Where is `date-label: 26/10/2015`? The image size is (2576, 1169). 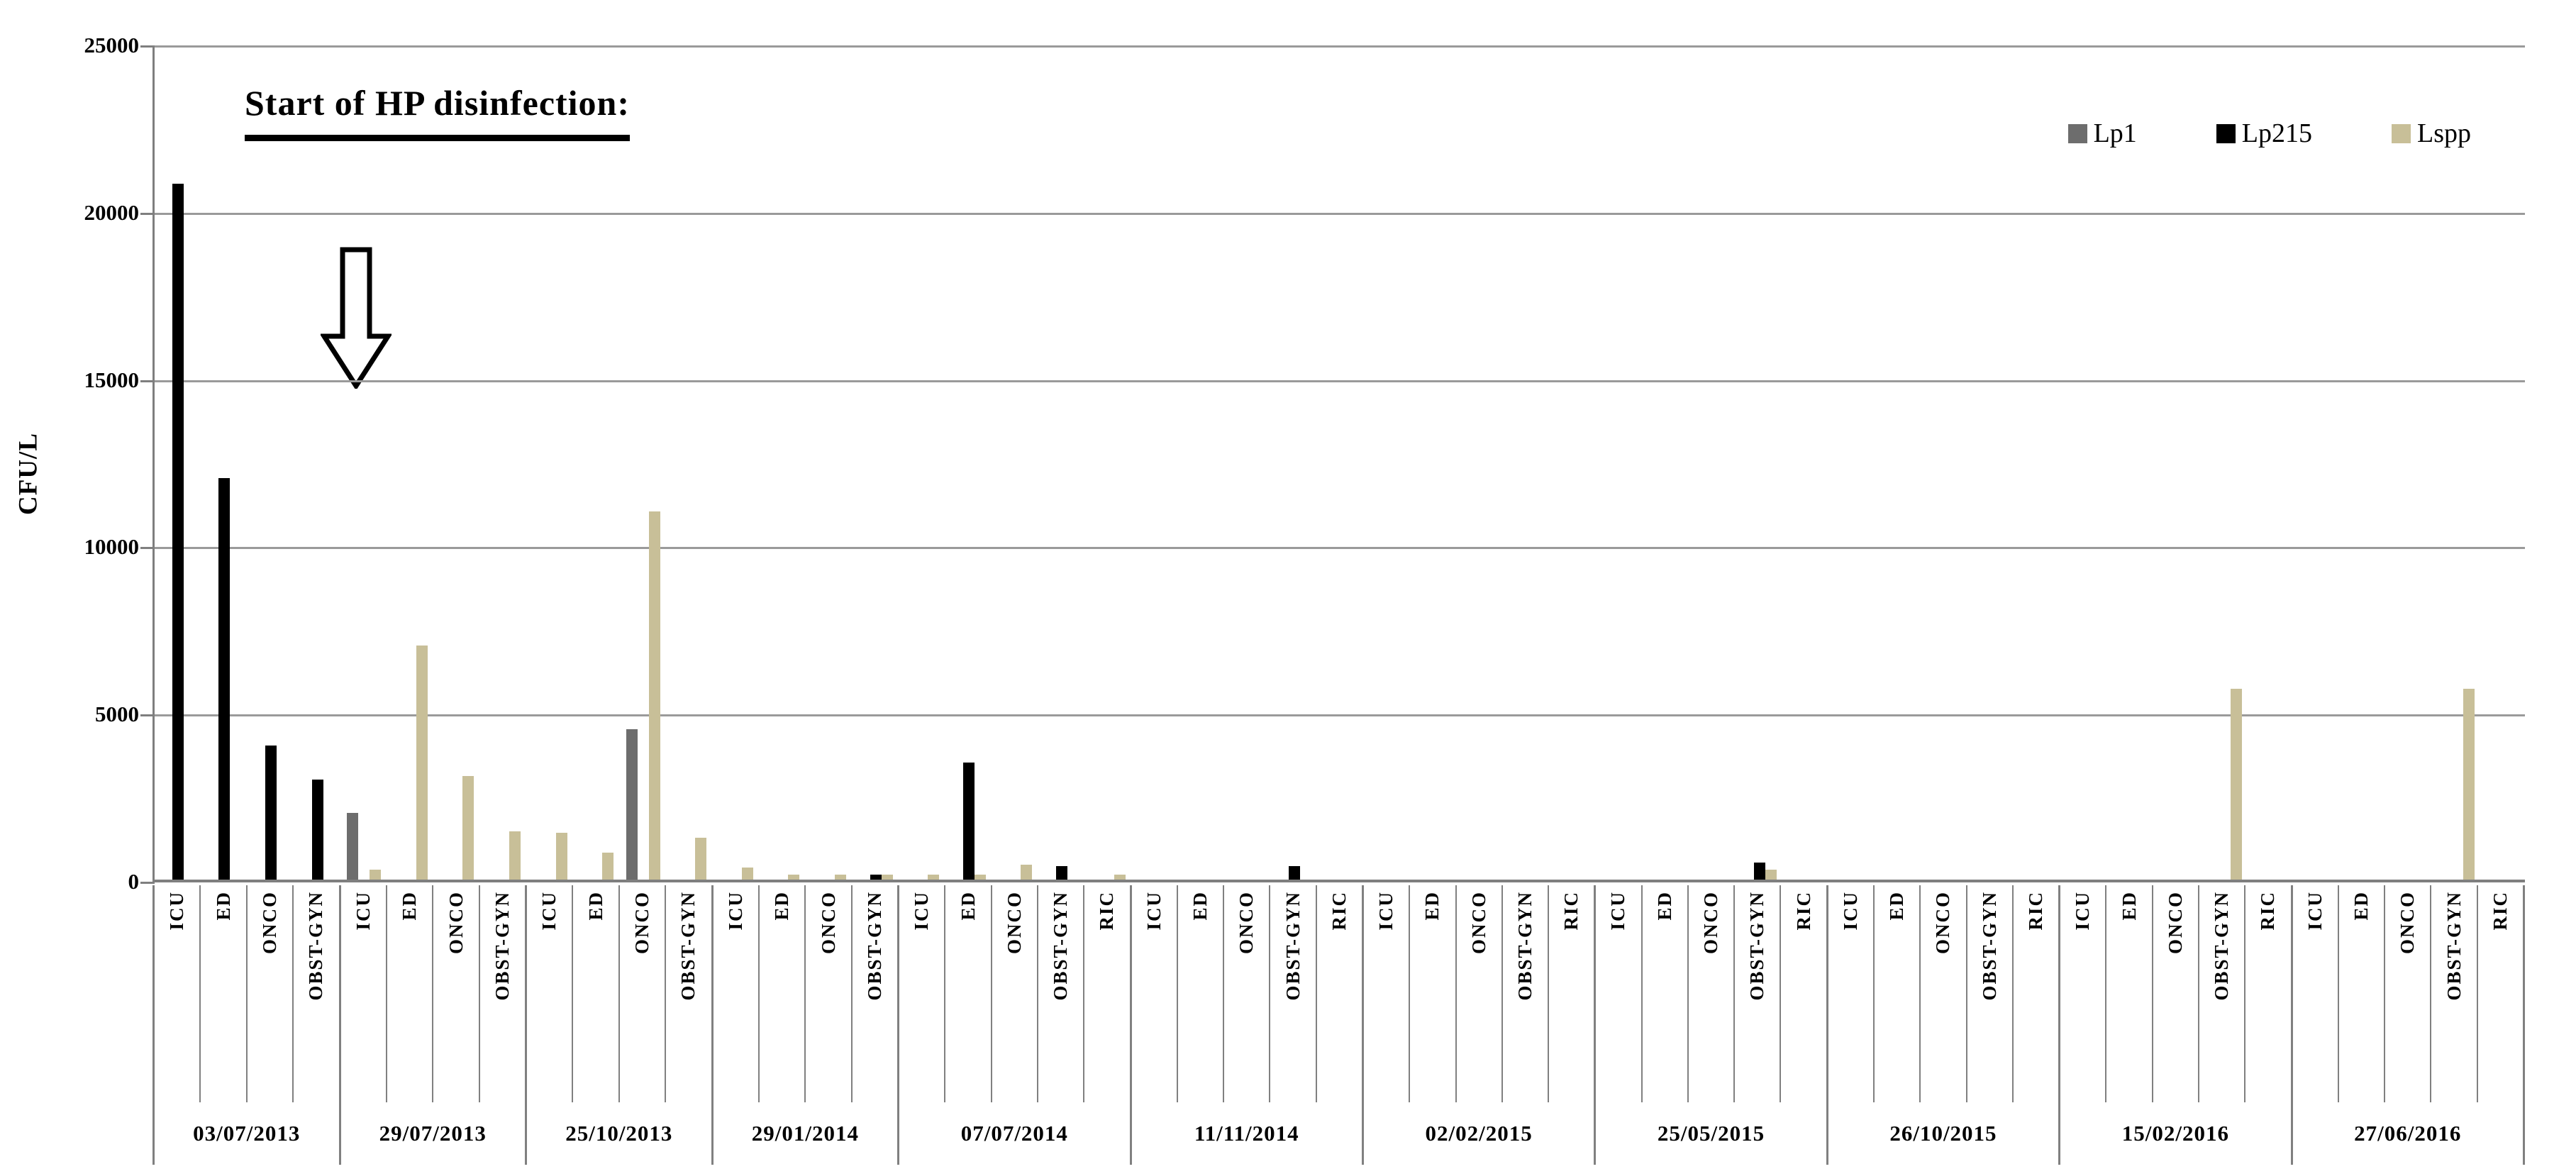 date-label: 26/10/2015 is located at coordinates (1943, 1133).